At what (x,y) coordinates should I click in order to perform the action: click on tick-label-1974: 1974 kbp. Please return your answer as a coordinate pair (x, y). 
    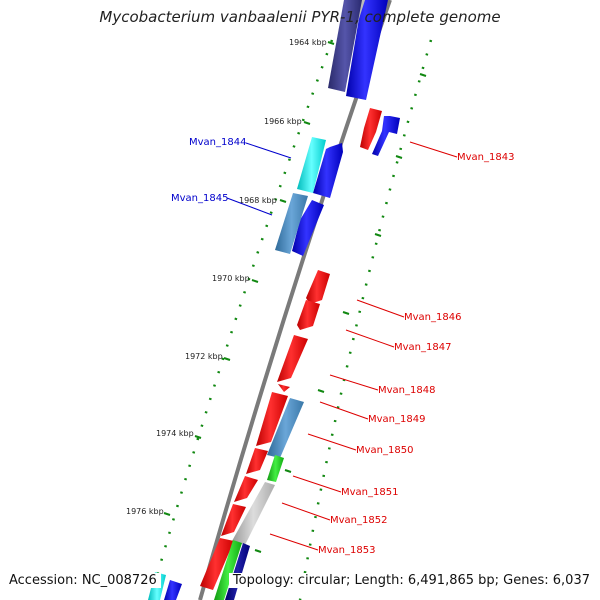
    Looking at the image, I should click on (175, 433).